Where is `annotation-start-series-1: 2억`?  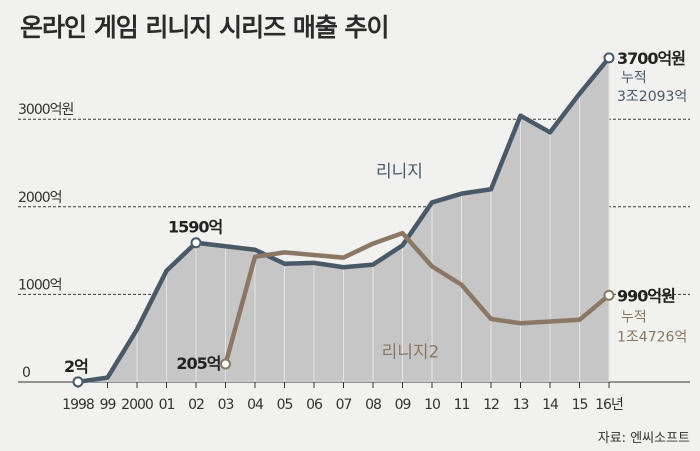
annotation-start-series-1: 2억 is located at coordinates (76, 366).